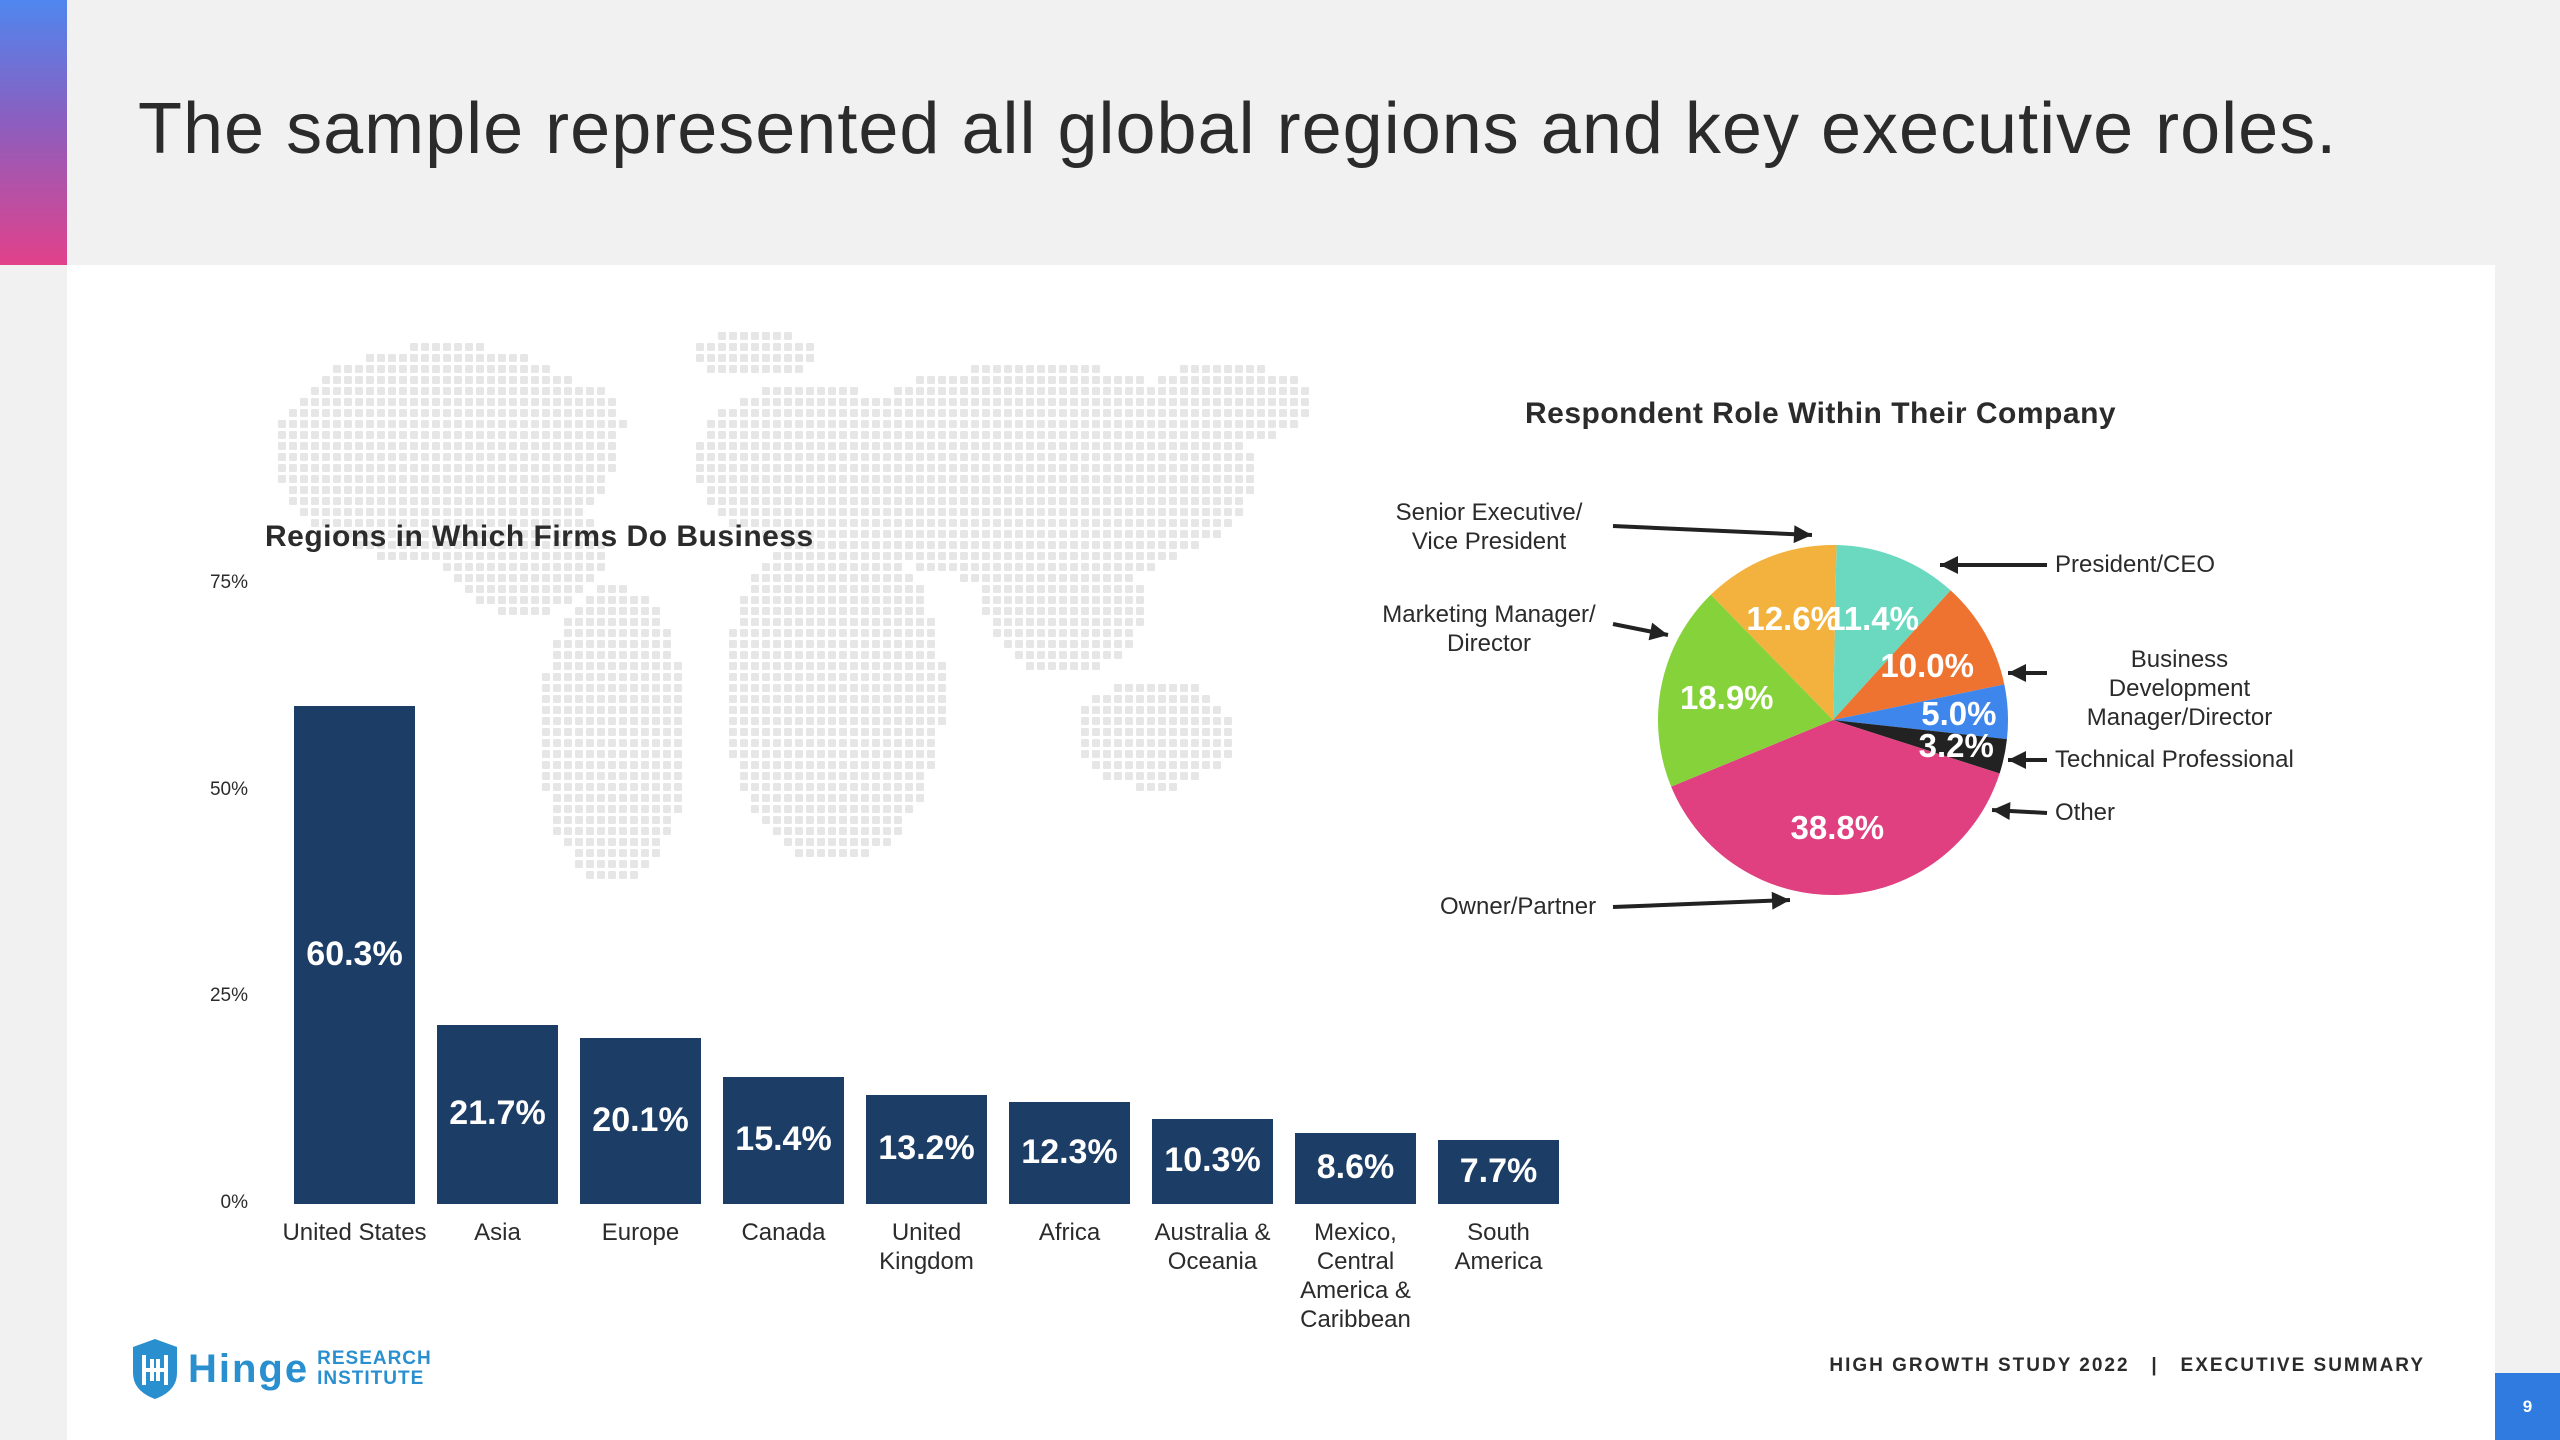  I want to click on pie-category-label: President/CEO, so click(2135, 564).